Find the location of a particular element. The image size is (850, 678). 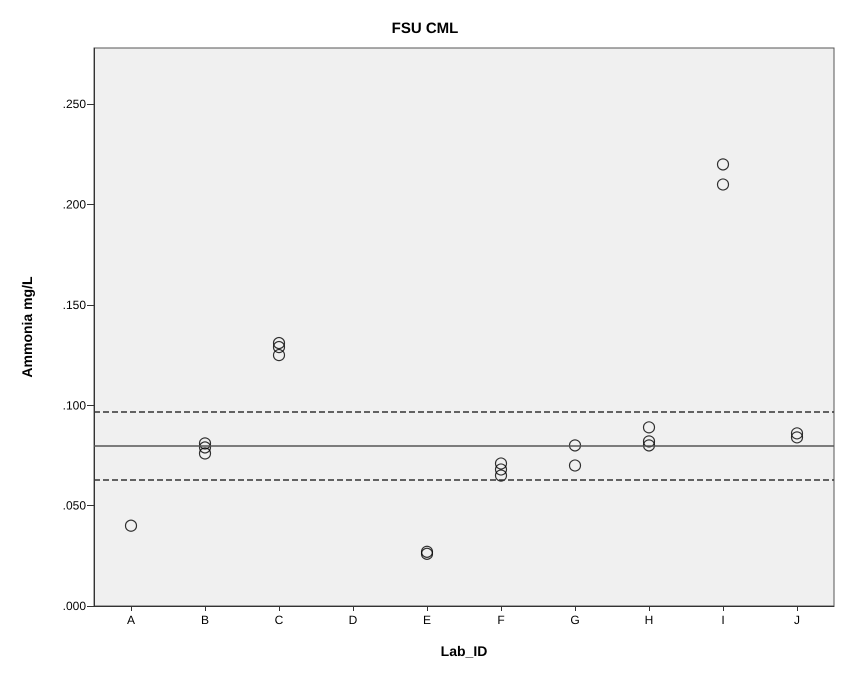

x-tick-label: H is located at coordinates (649, 620).